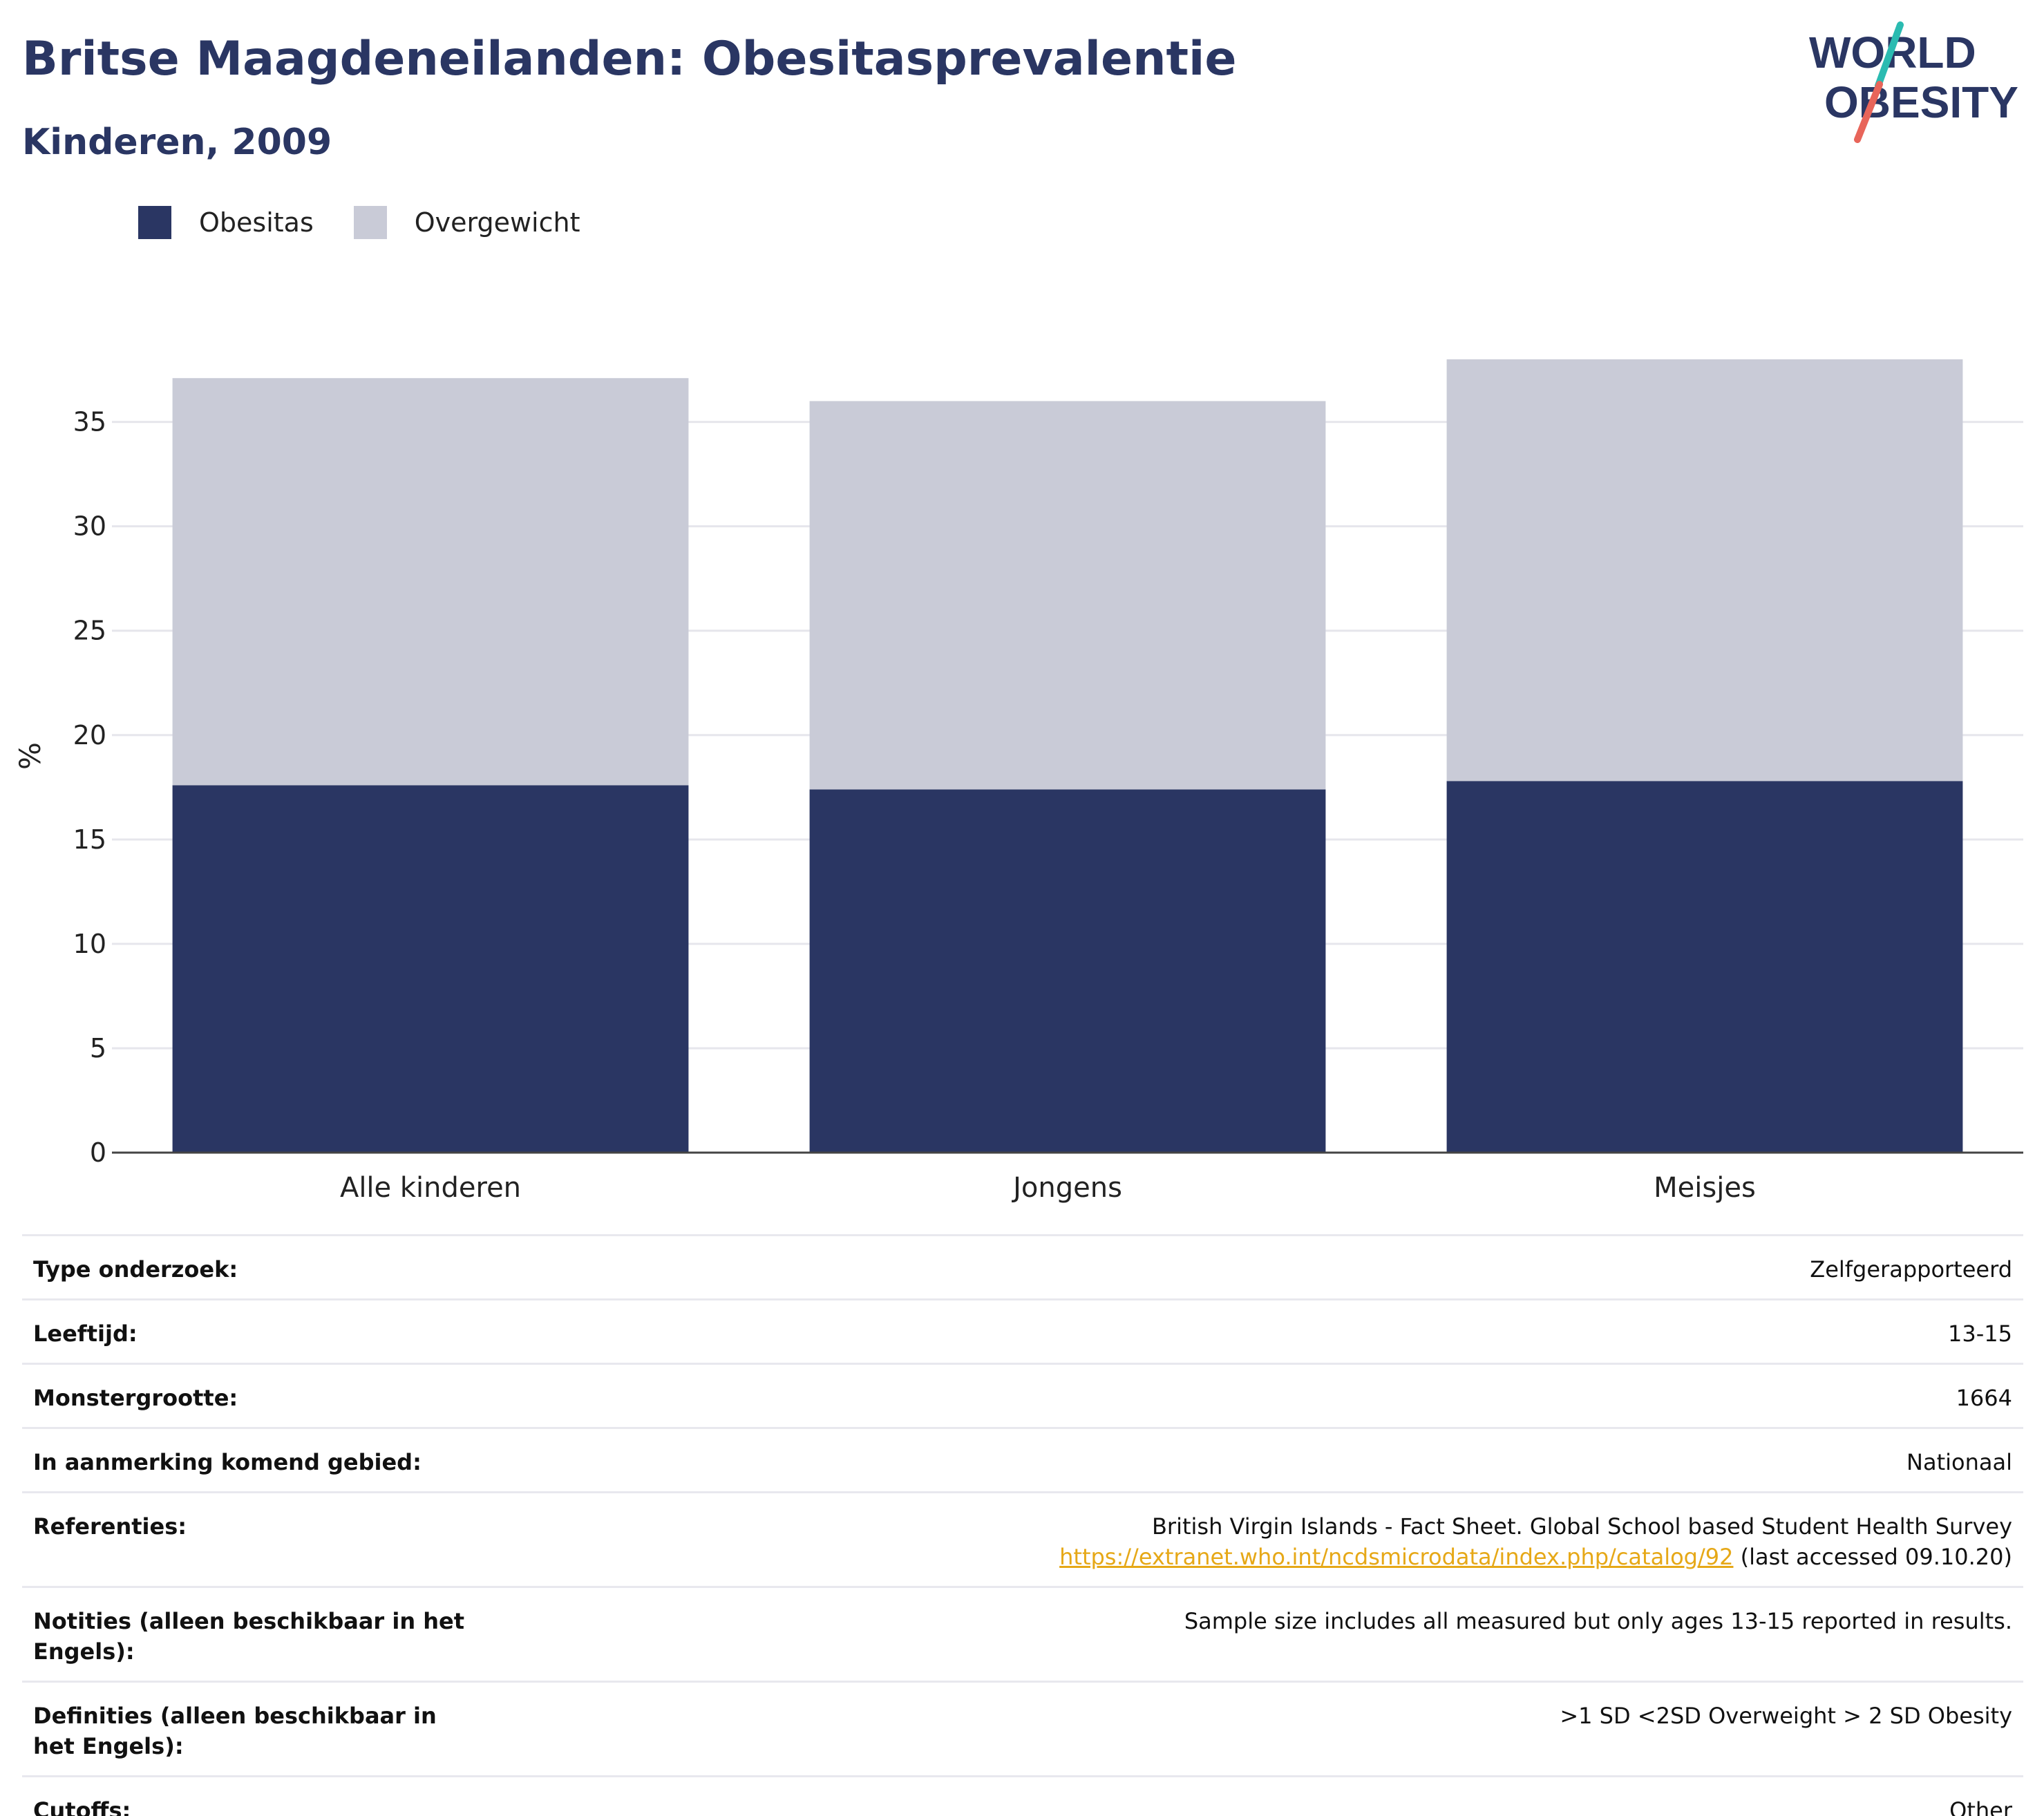 This screenshot has width=2044, height=1816. What do you see at coordinates (154, 222) in the screenshot?
I see `legend-swatch-obesity` at bounding box center [154, 222].